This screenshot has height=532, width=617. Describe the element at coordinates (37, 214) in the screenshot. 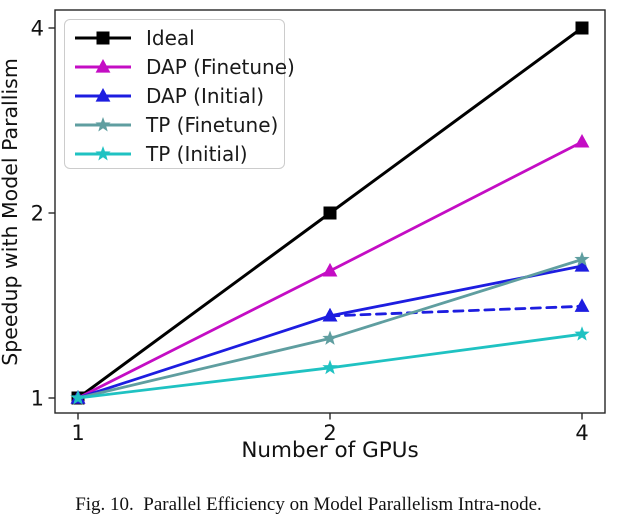

I see `y-tick-label: 2` at that location.